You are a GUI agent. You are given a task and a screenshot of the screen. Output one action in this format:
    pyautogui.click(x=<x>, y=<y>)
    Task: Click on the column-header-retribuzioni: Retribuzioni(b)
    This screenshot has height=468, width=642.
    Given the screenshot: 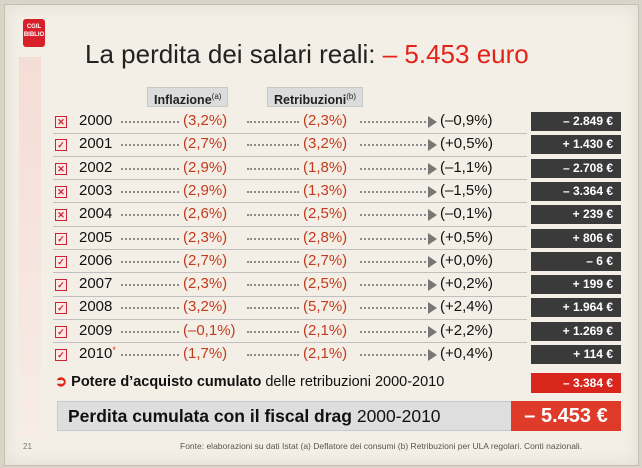 What is the action you would take?
    pyautogui.click(x=315, y=97)
    